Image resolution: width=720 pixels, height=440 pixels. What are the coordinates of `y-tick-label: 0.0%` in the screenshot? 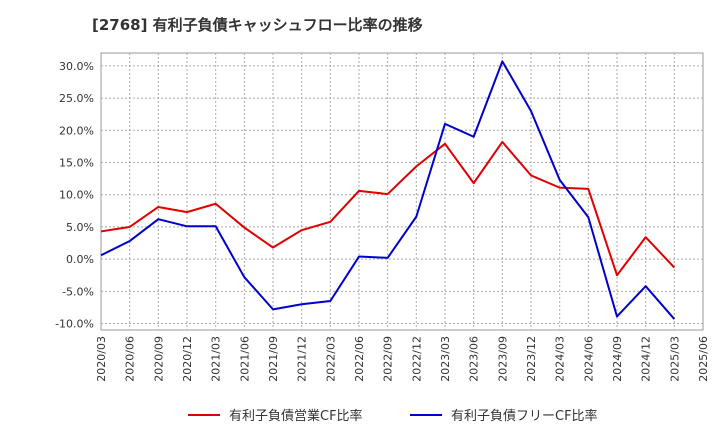 It's located at (80, 259).